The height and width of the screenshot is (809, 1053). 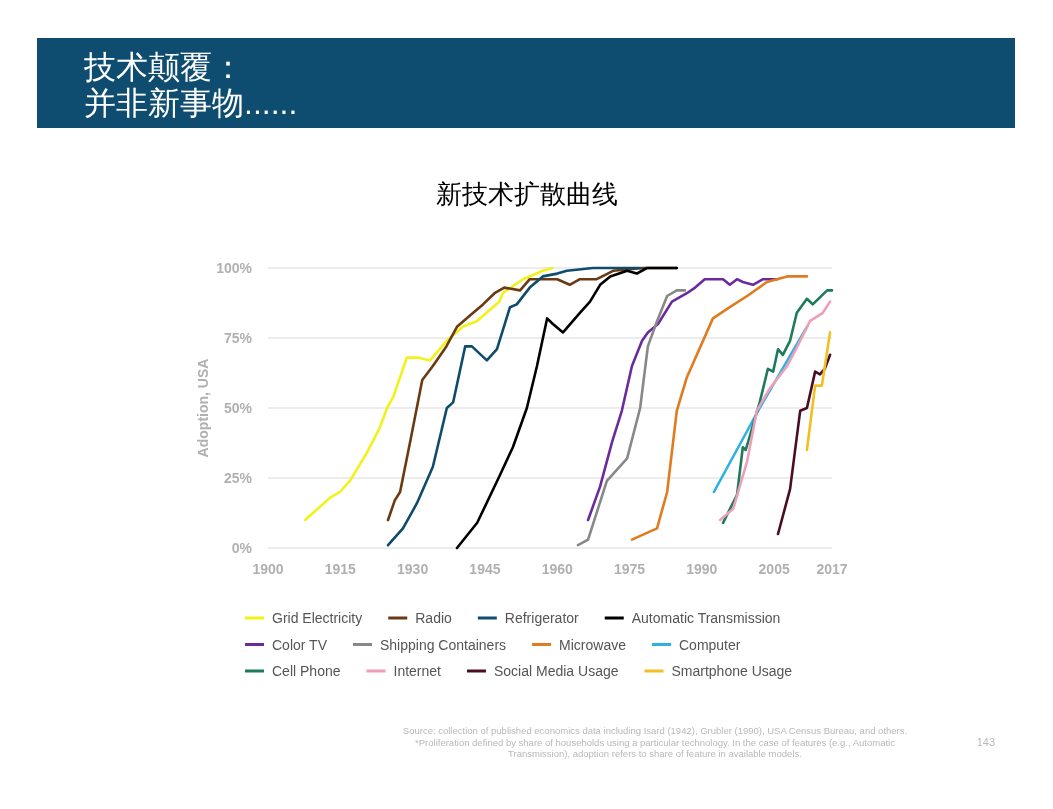 What do you see at coordinates (774, 569) in the screenshot?
I see `x-tick-label: 2005` at bounding box center [774, 569].